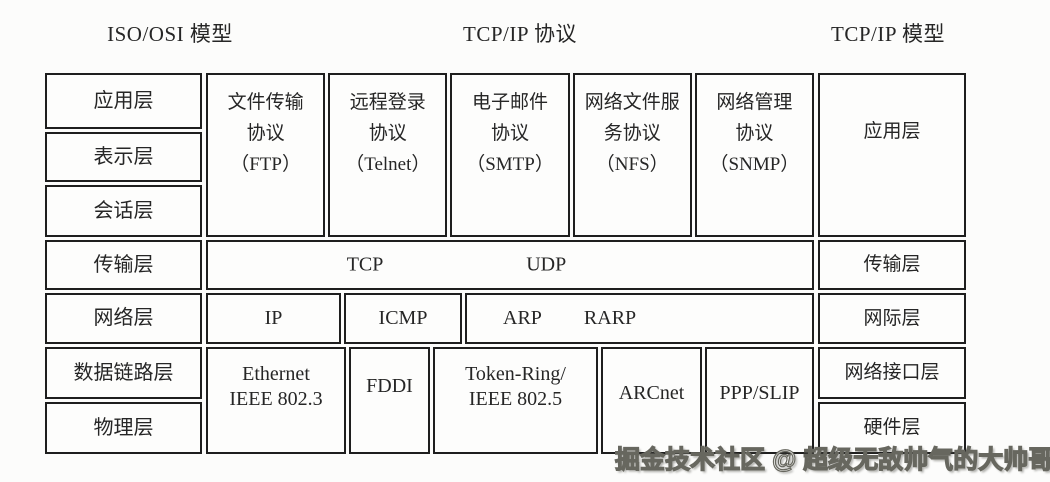 This screenshot has width=1050, height=482. I want to click on protocol-line: 务协议, so click(632, 133).